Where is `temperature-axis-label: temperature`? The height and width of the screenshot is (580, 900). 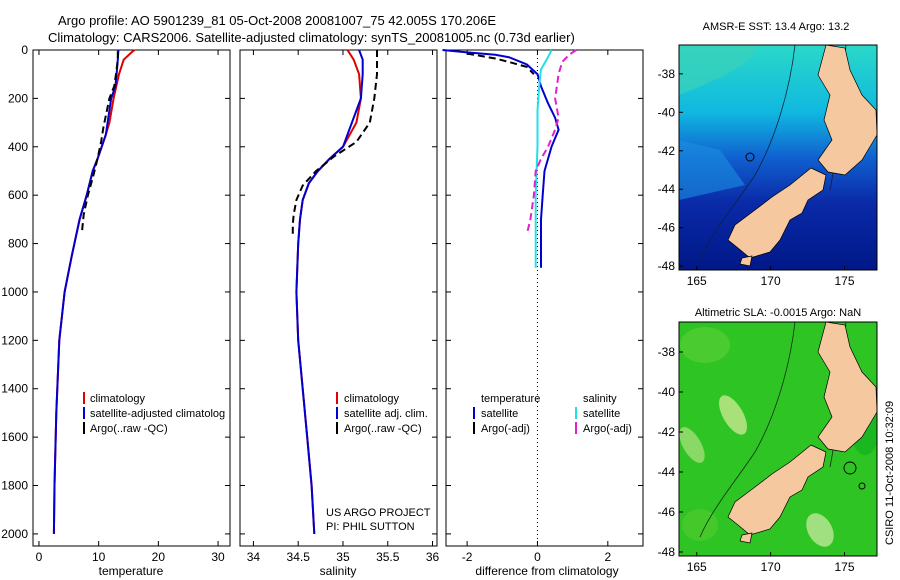
temperature-axis-label: temperature is located at coordinates (131, 571).